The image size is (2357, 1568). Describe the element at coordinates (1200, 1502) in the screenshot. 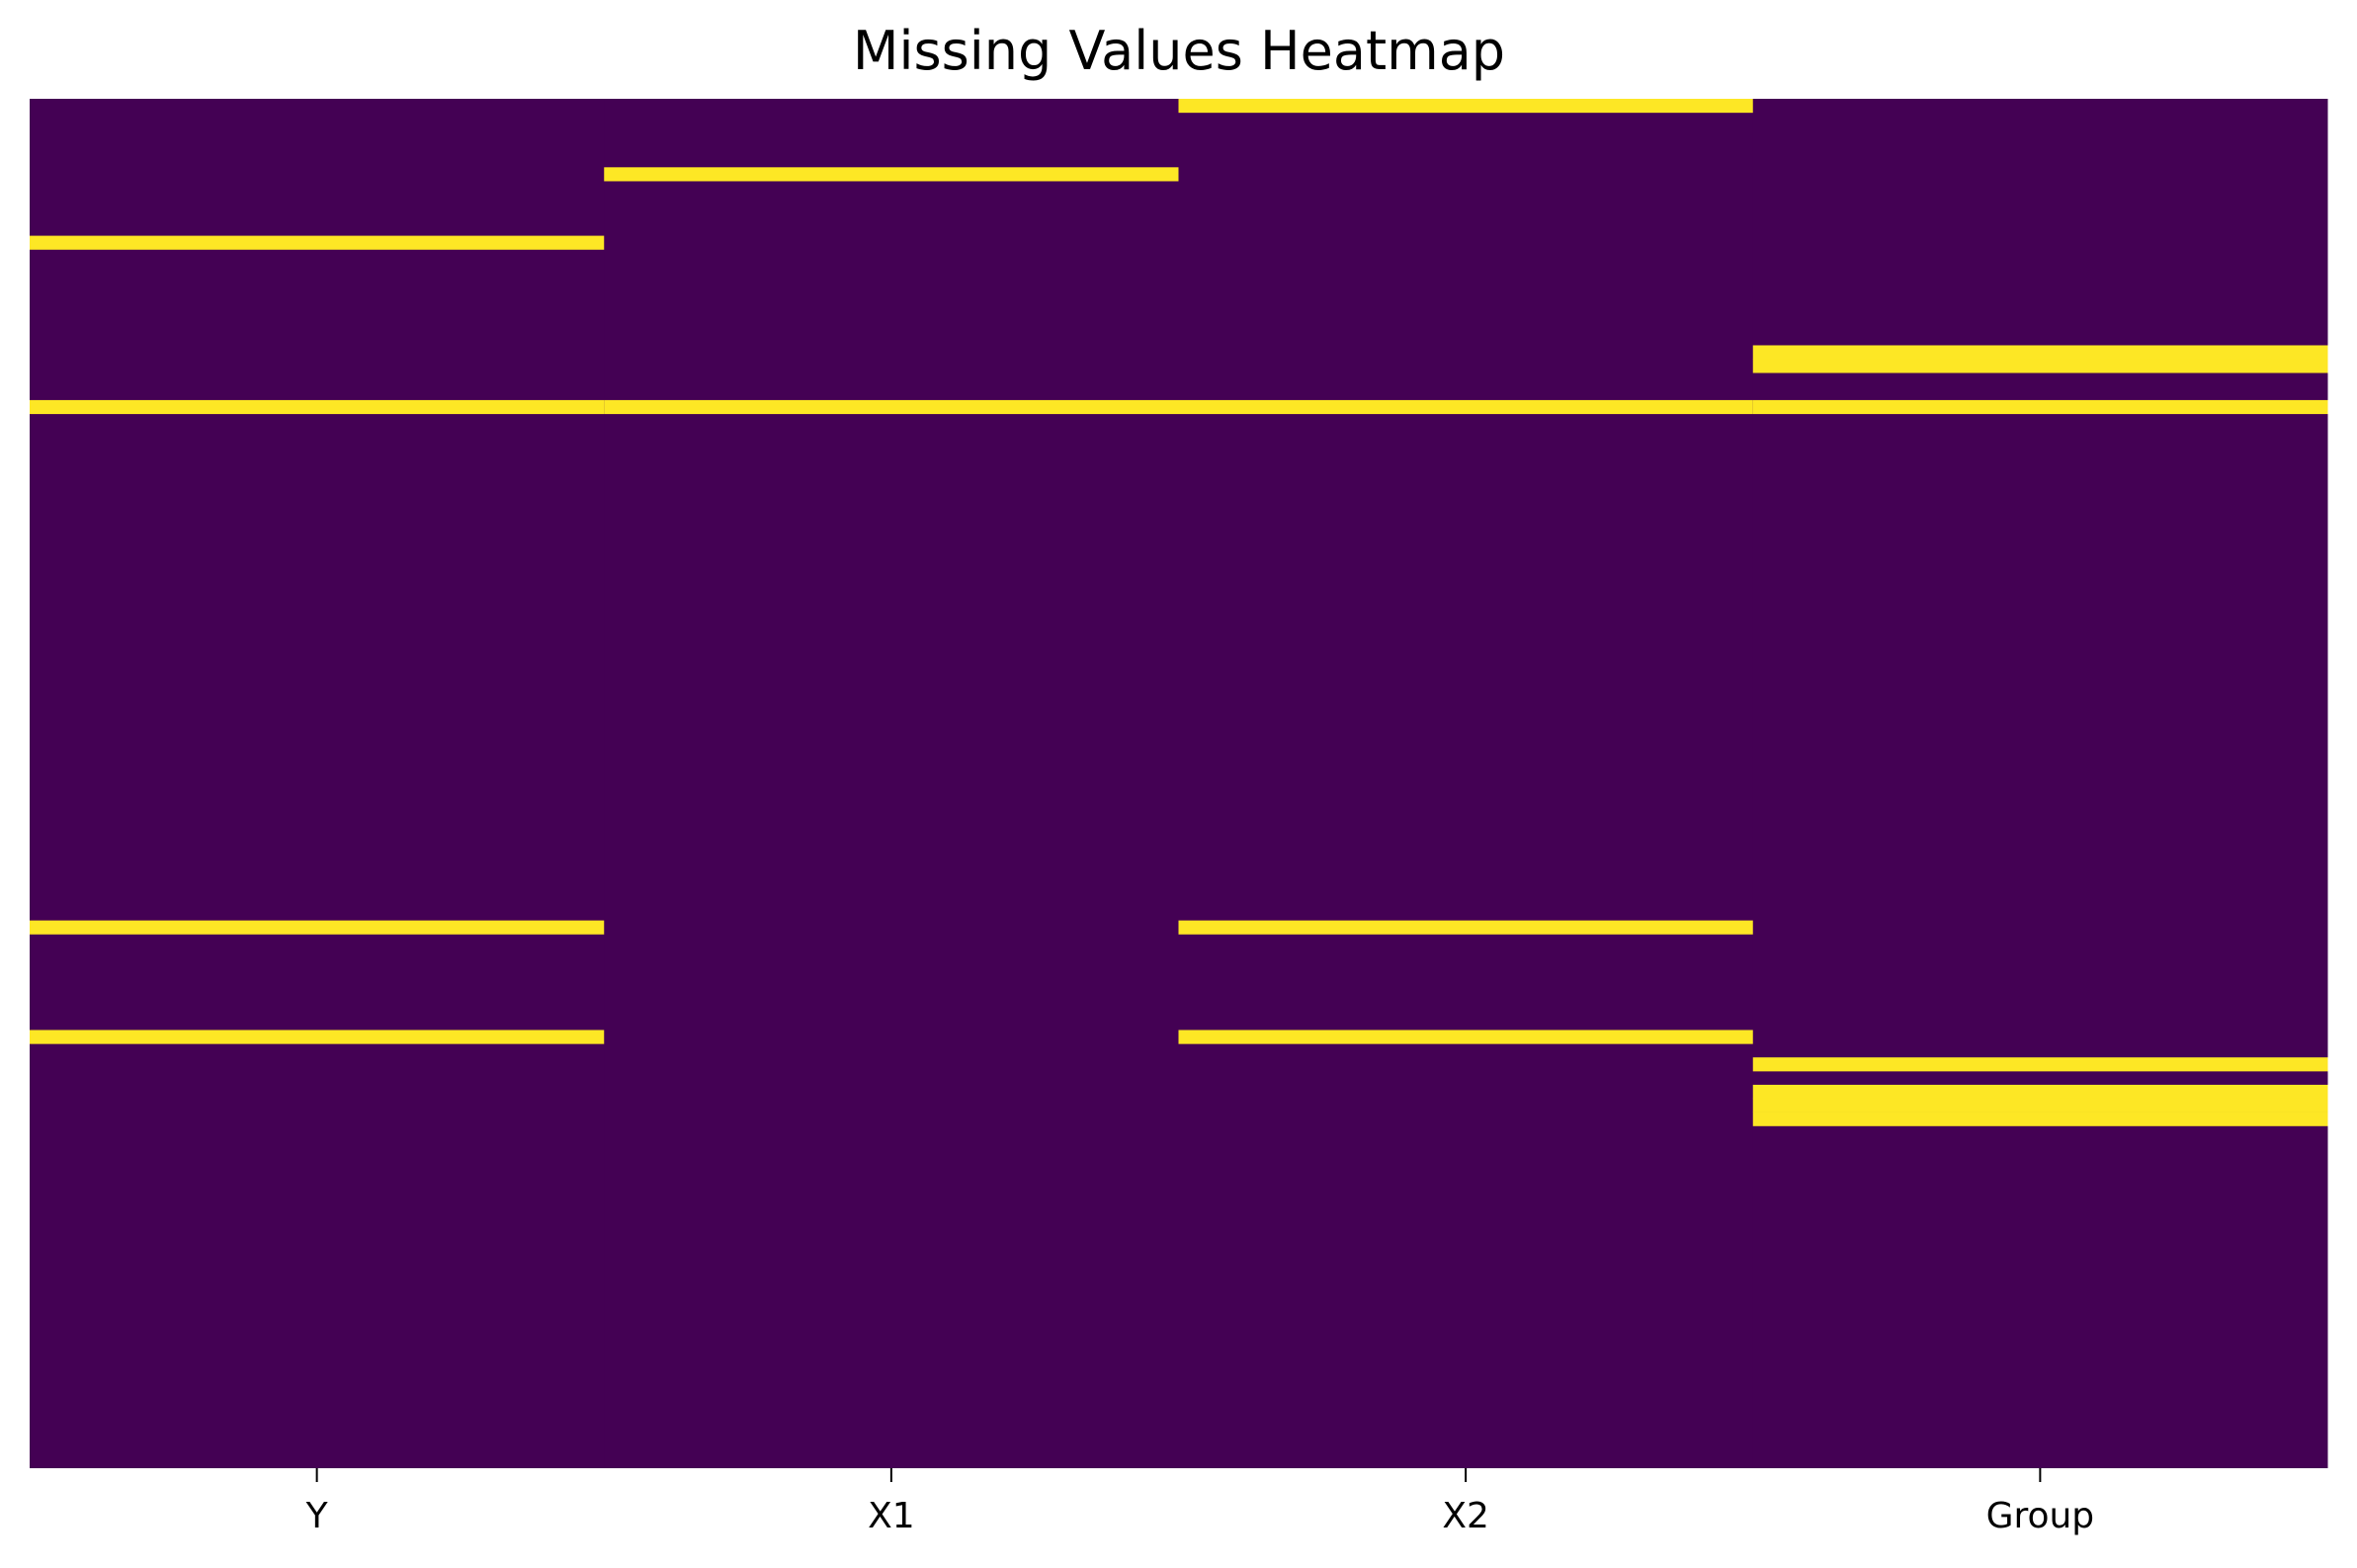

I see `x-axis-ticks: Y X1 X2 Group` at that location.